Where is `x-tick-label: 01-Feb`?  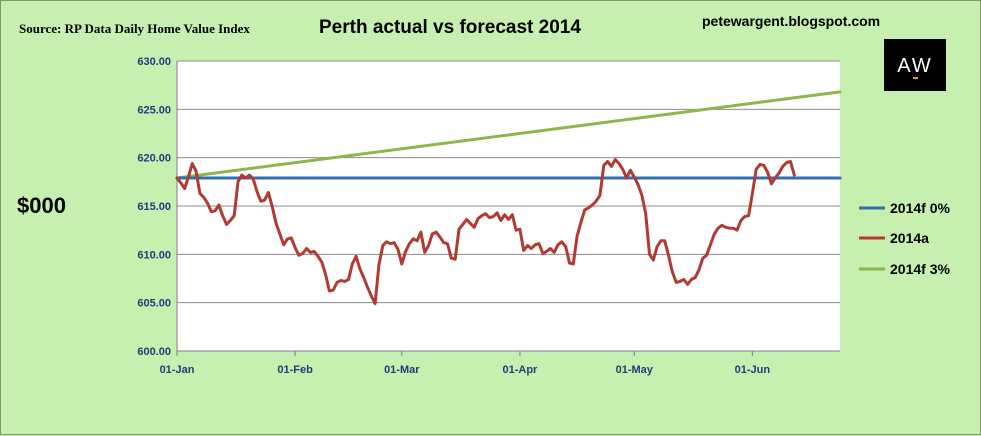
x-tick-label: 01-Feb is located at coordinates (295, 370).